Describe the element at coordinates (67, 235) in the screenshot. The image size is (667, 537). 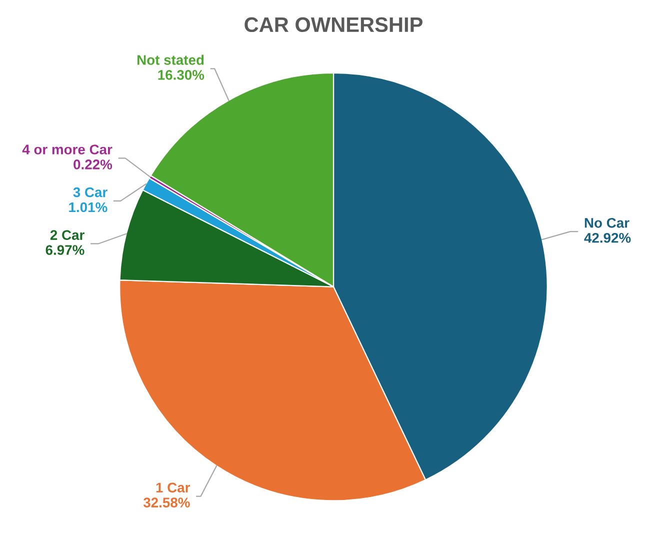
I see `slice-label: 2 Car` at that location.